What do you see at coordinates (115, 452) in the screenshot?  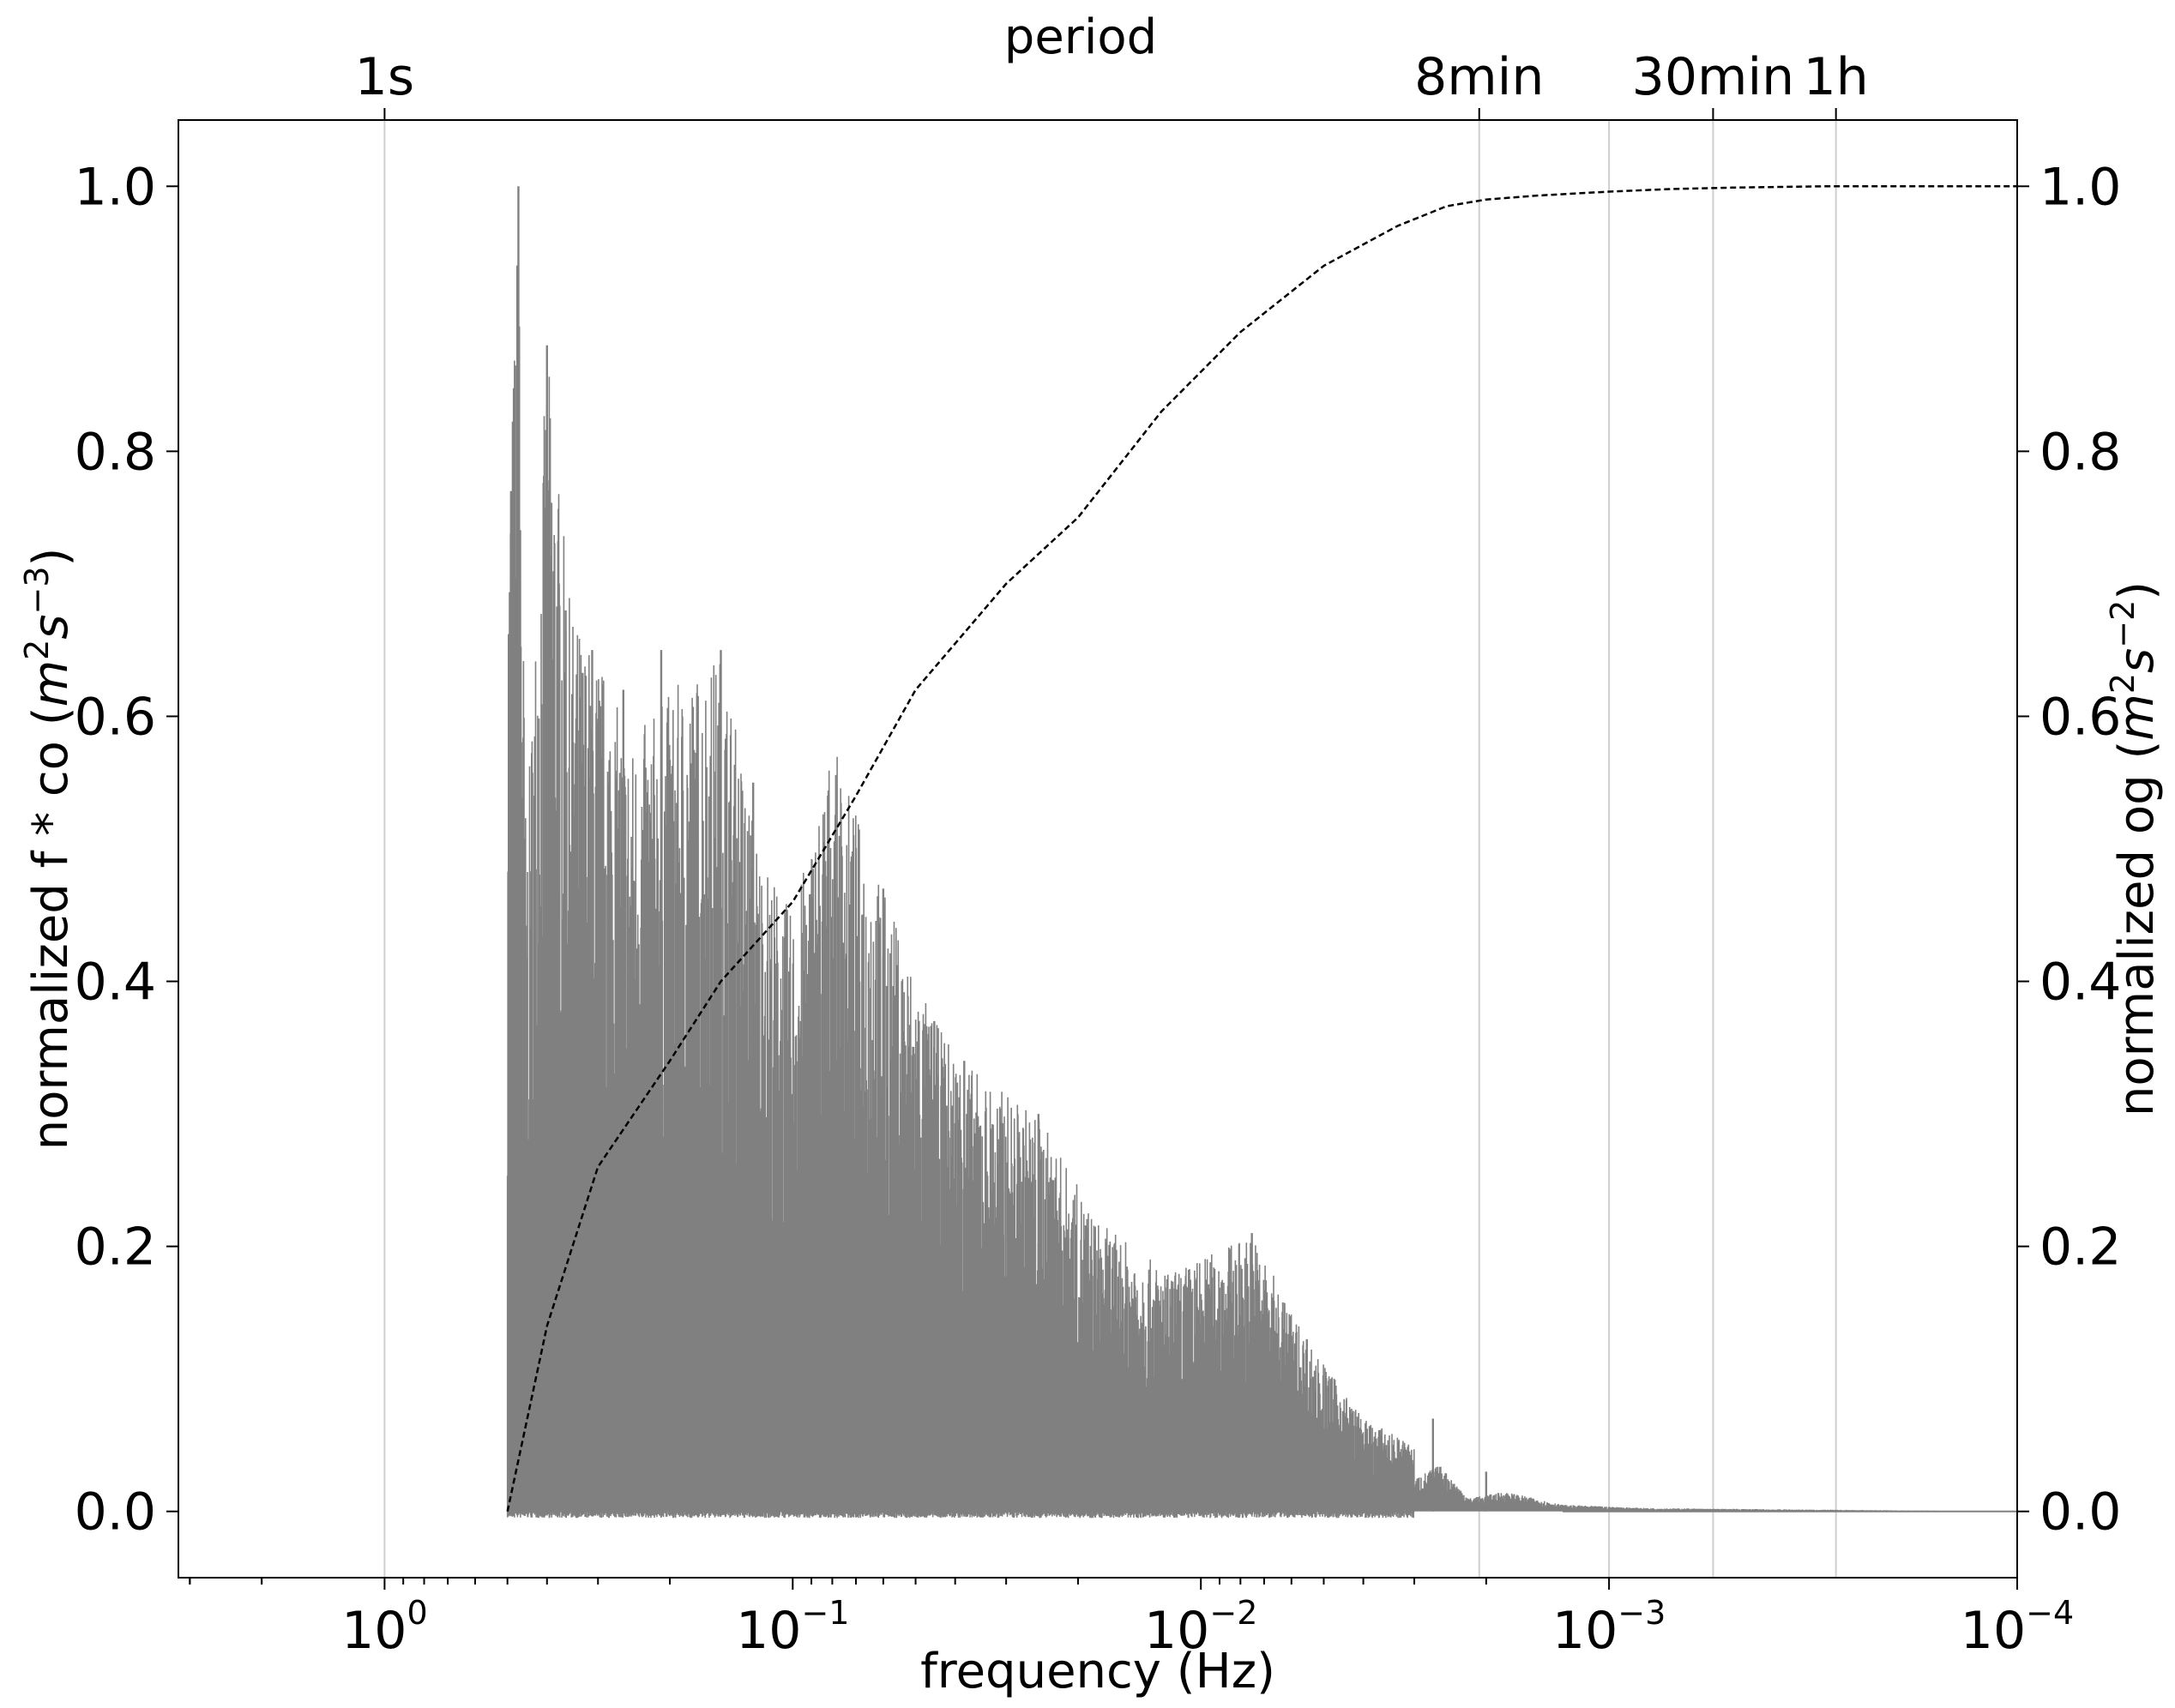 I see `left-tick-label-4: 0.8` at bounding box center [115, 452].